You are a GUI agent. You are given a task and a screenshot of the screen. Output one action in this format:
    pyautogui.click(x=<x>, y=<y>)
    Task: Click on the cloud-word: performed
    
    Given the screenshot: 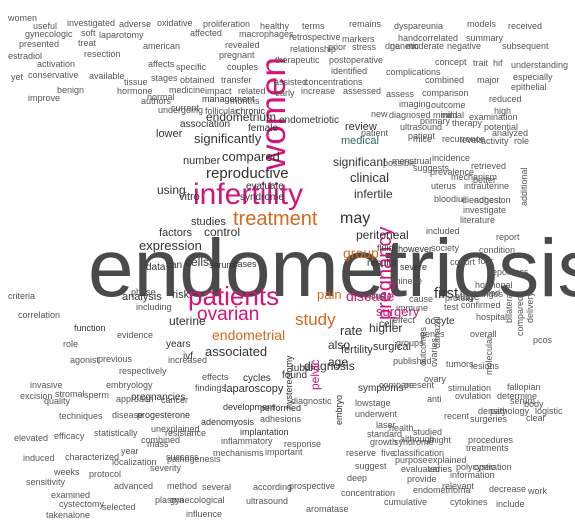 What is the action you would take?
    pyautogui.click(x=281, y=408)
    